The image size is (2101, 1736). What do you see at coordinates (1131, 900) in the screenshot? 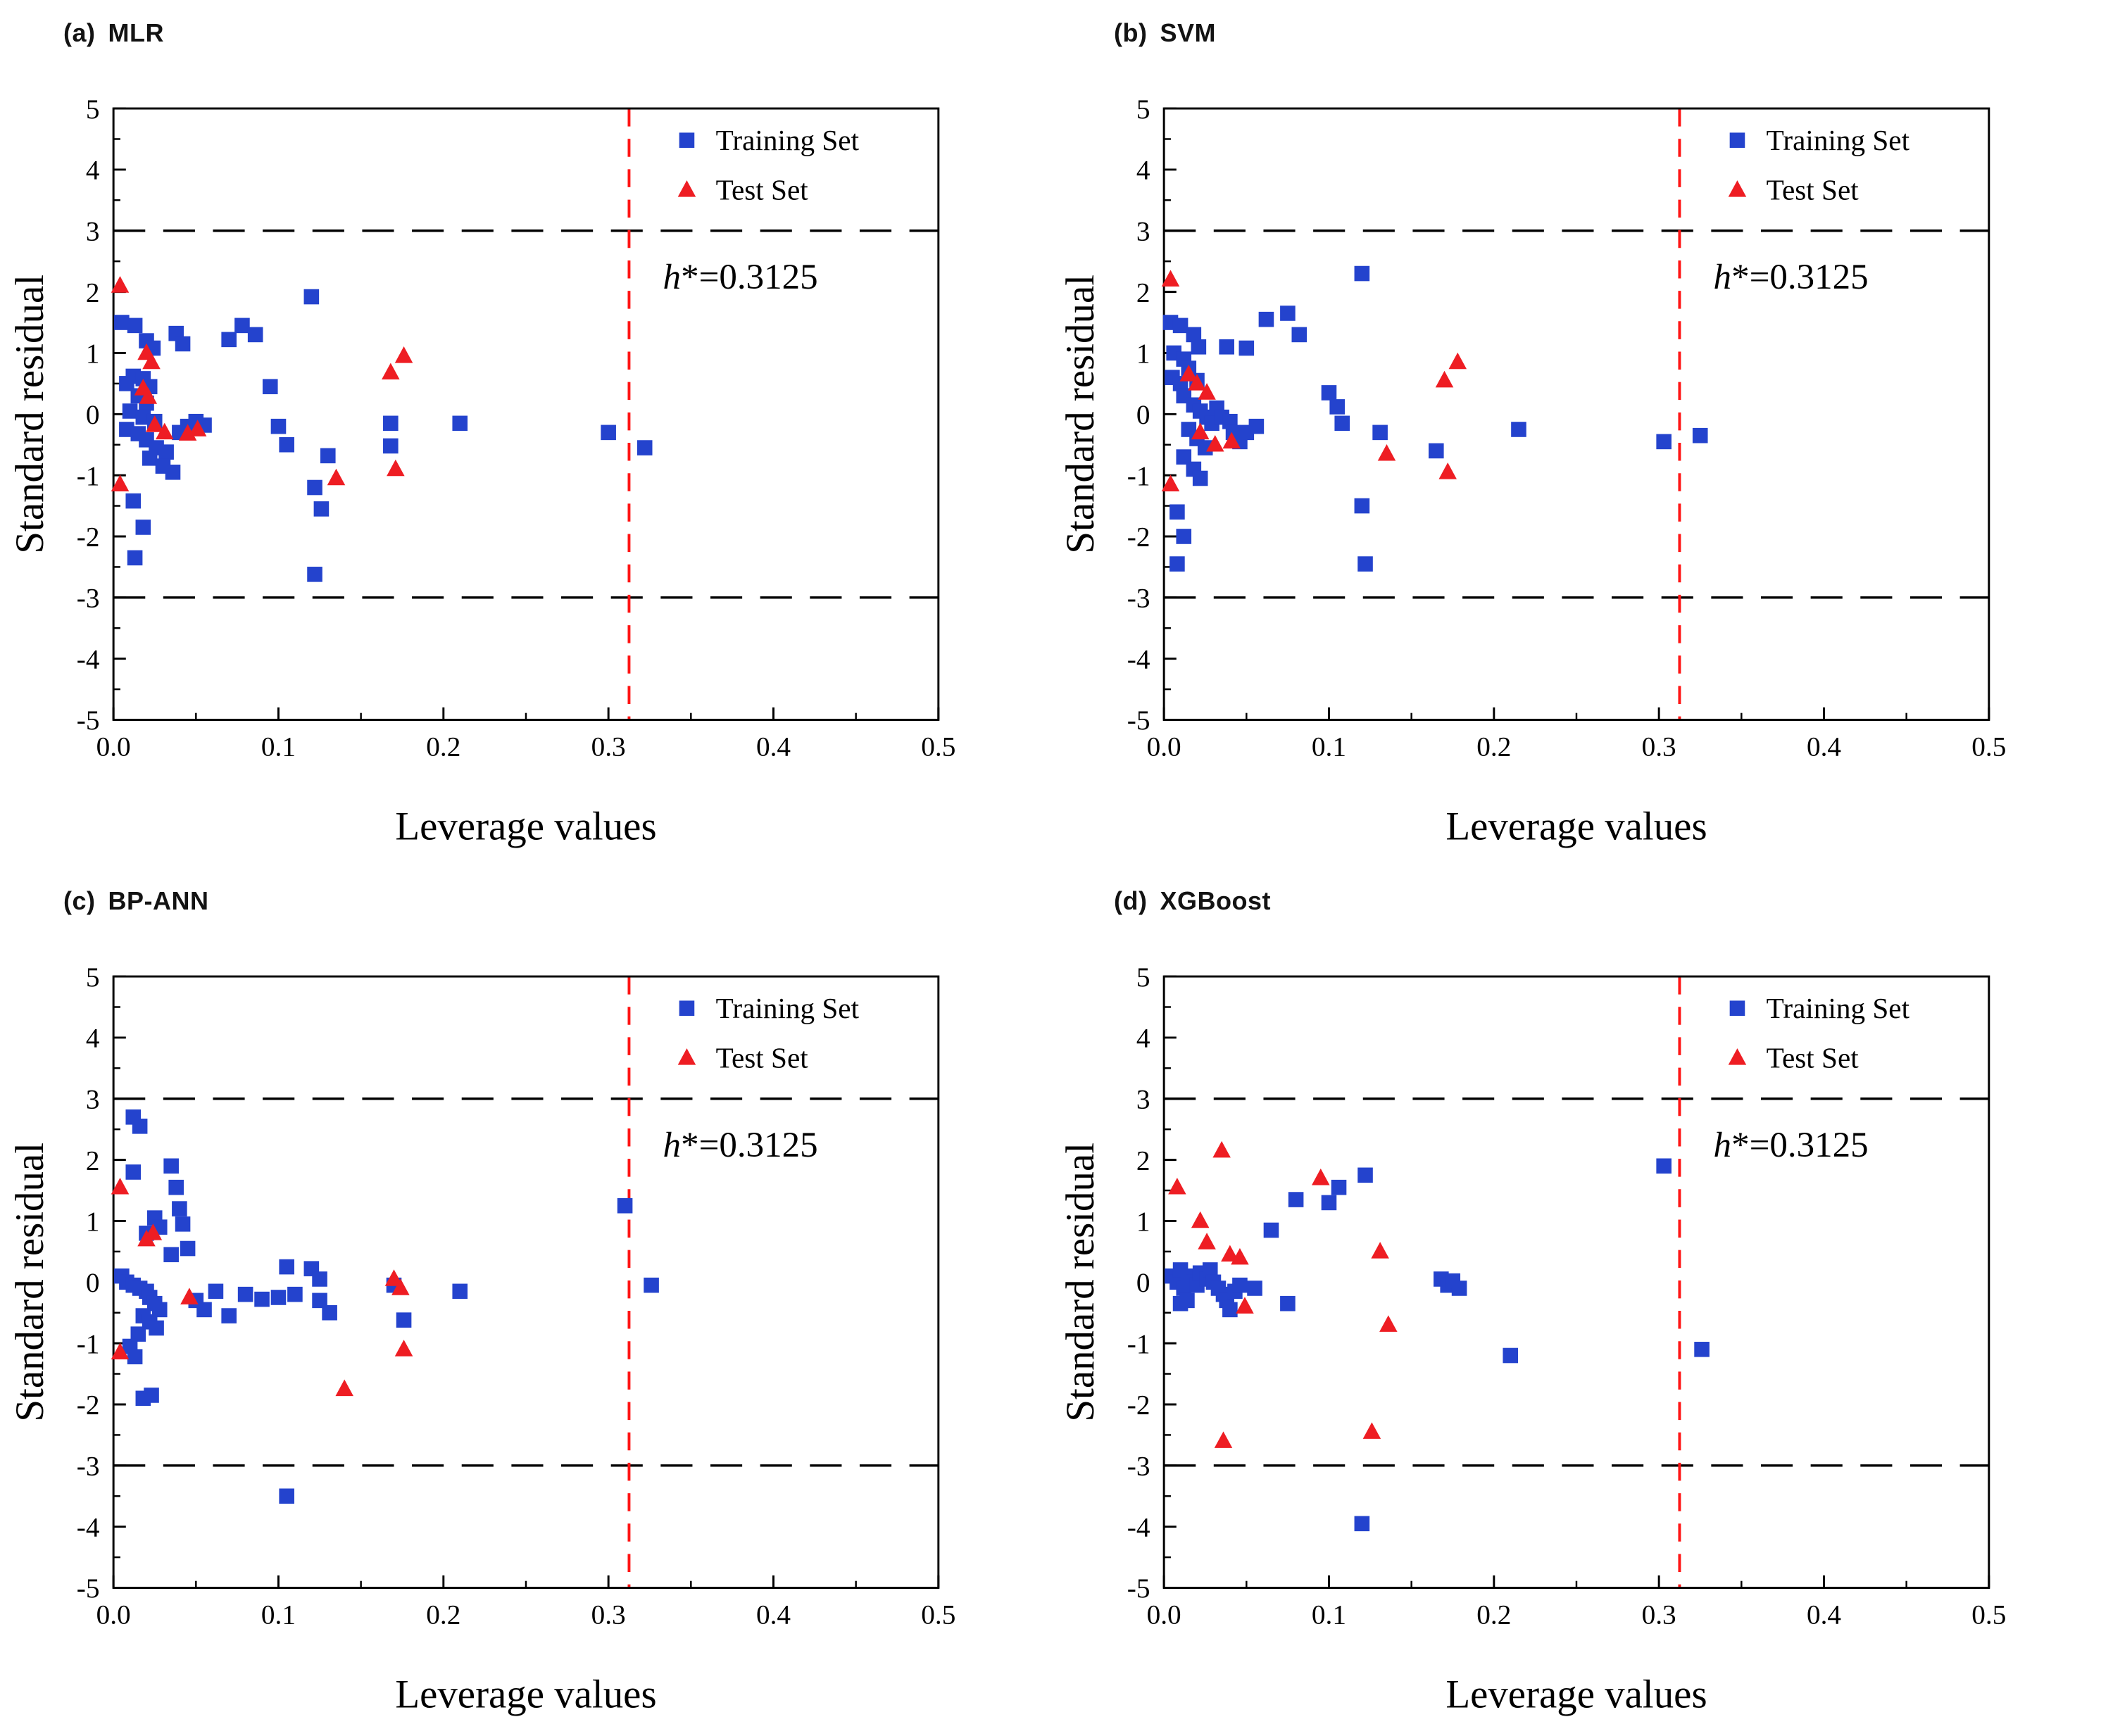
I see `panel-d-label: (d)` at bounding box center [1131, 900].